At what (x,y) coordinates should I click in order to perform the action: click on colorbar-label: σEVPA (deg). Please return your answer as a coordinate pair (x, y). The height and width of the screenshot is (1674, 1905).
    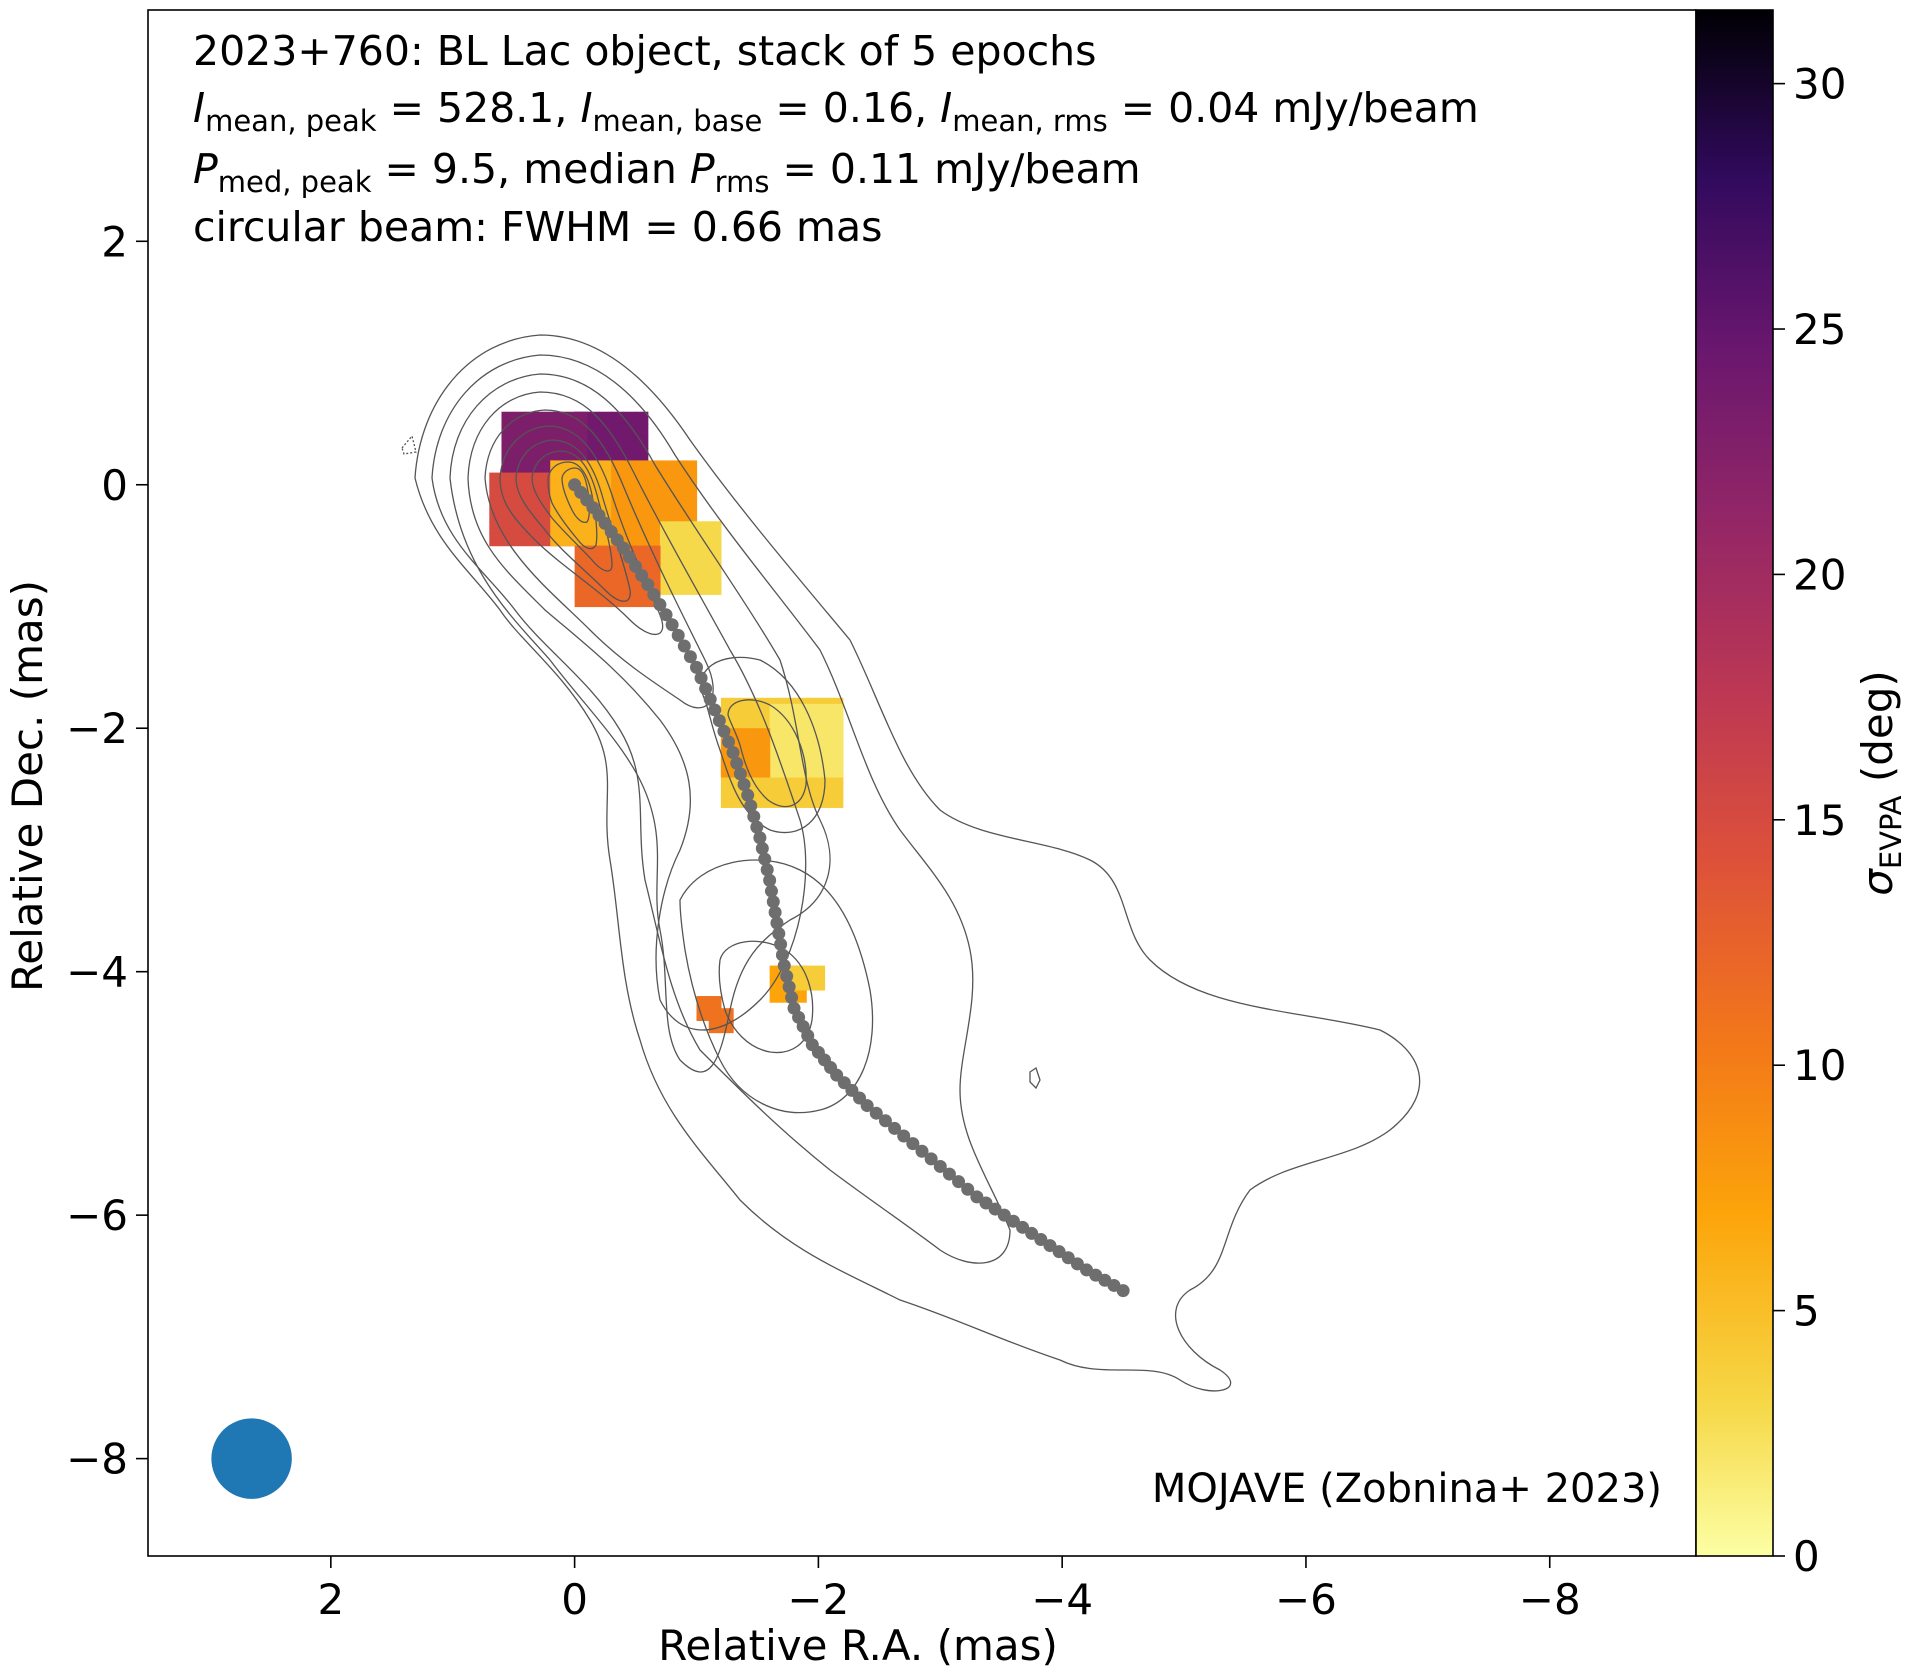
    Looking at the image, I should click on (1879, 783).